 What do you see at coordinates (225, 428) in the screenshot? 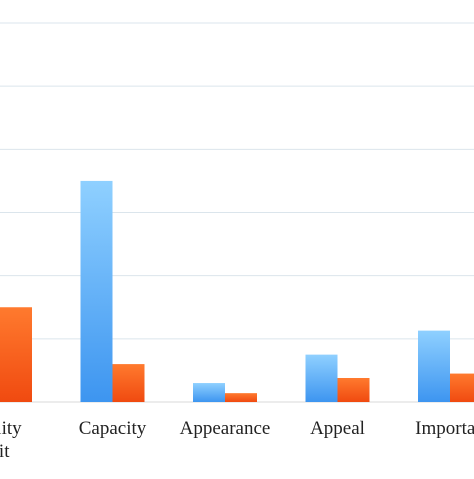
I see `x-tick-label: Appearance` at bounding box center [225, 428].